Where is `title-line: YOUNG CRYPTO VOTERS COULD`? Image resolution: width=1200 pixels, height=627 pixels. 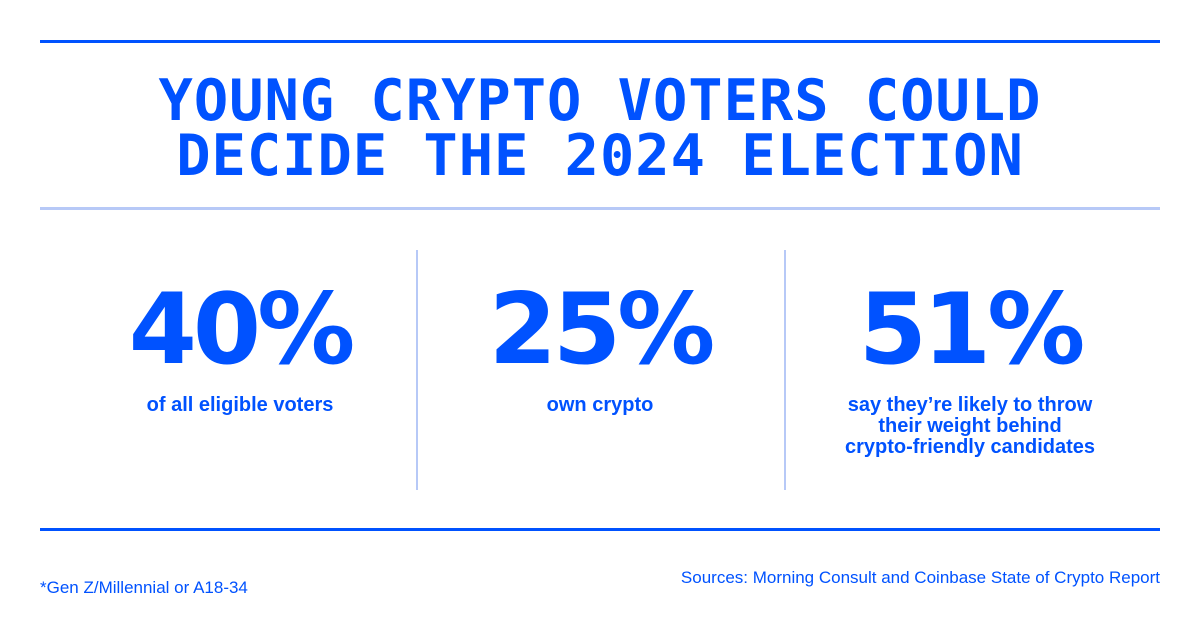 title-line: YOUNG CRYPTO VOTERS COULD is located at coordinates (600, 101).